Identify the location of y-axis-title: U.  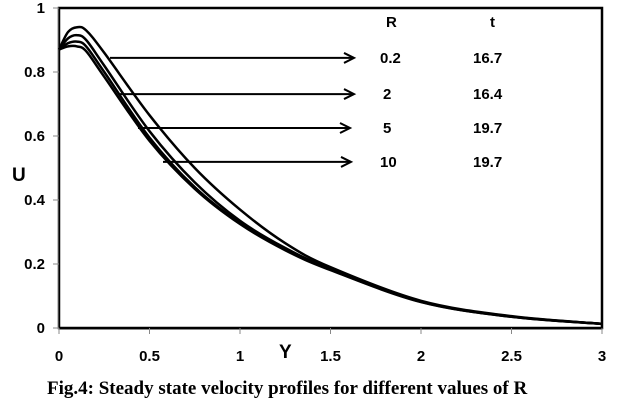
(19, 175).